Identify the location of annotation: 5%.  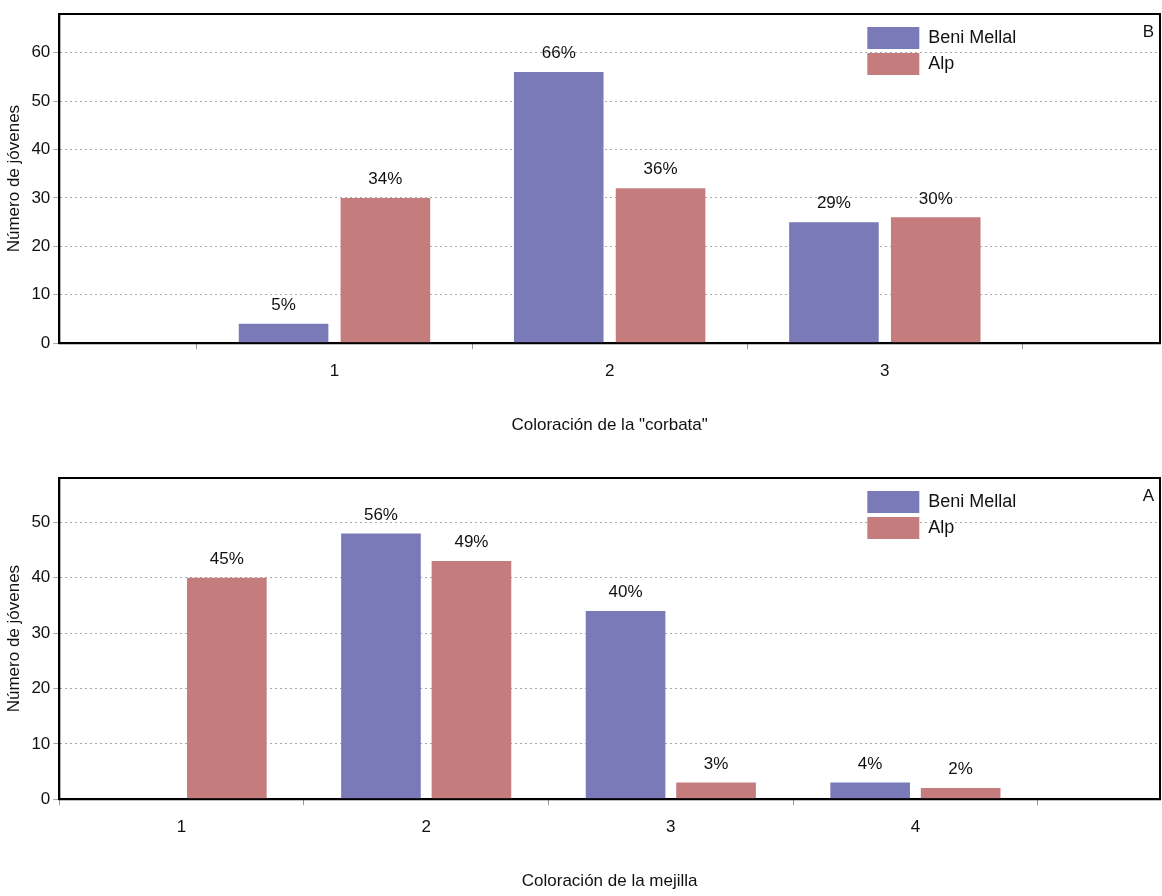
(283, 305).